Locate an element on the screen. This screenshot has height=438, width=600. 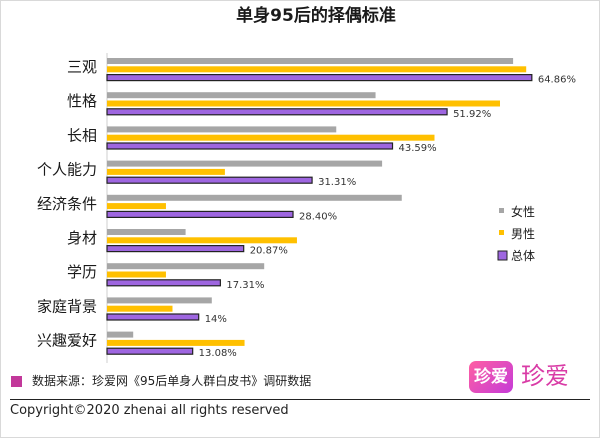
data-label-5: 20.87% is located at coordinates (269, 251).